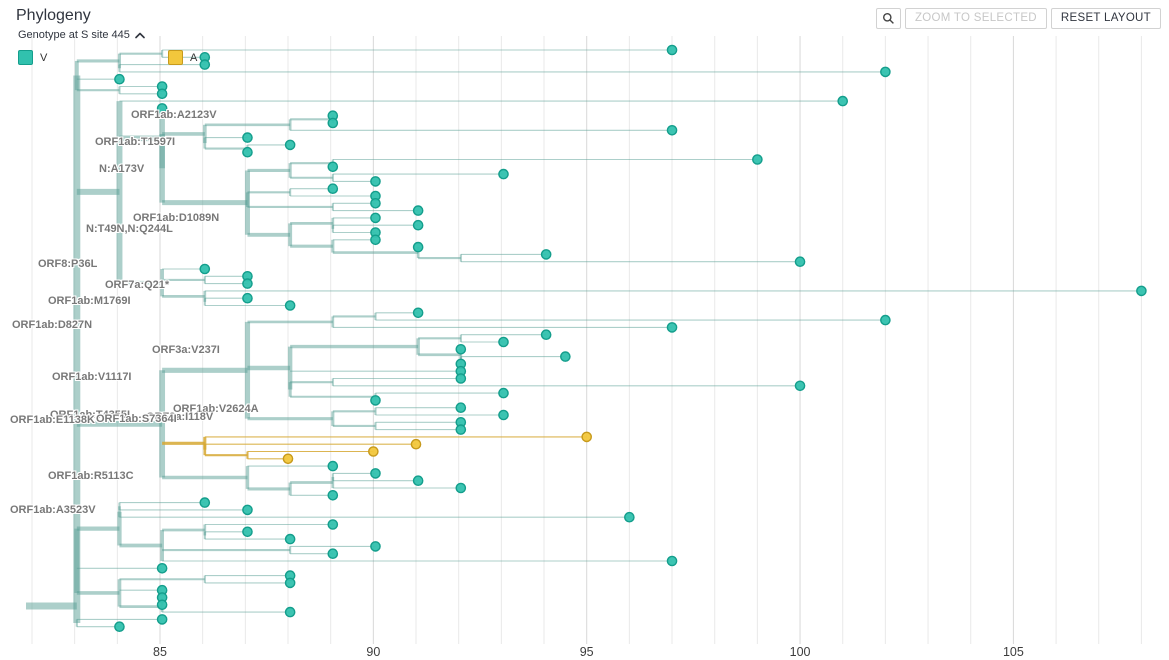  What do you see at coordinates (25, 57) in the screenshot?
I see `legend-swatch-v` at bounding box center [25, 57].